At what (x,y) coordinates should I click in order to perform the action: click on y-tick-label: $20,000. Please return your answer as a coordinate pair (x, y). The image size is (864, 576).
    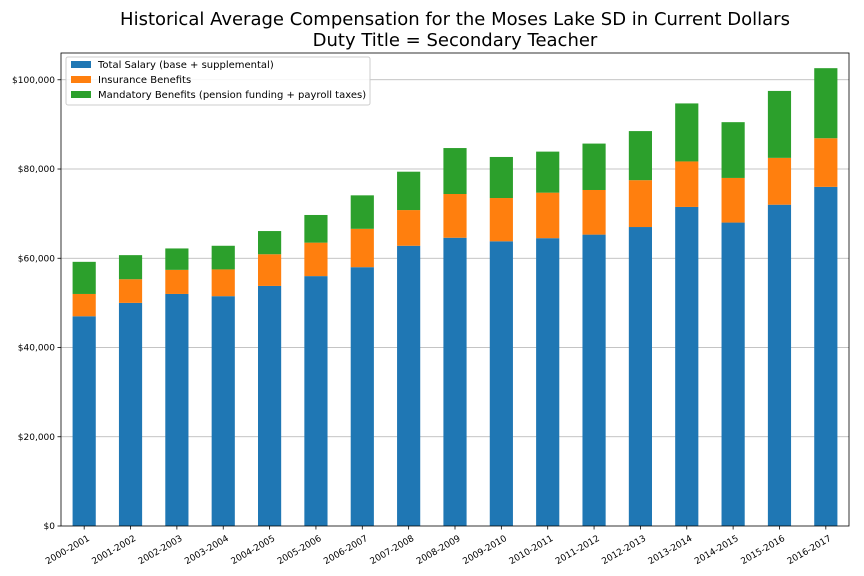
    Looking at the image, I should click on (36, 438).